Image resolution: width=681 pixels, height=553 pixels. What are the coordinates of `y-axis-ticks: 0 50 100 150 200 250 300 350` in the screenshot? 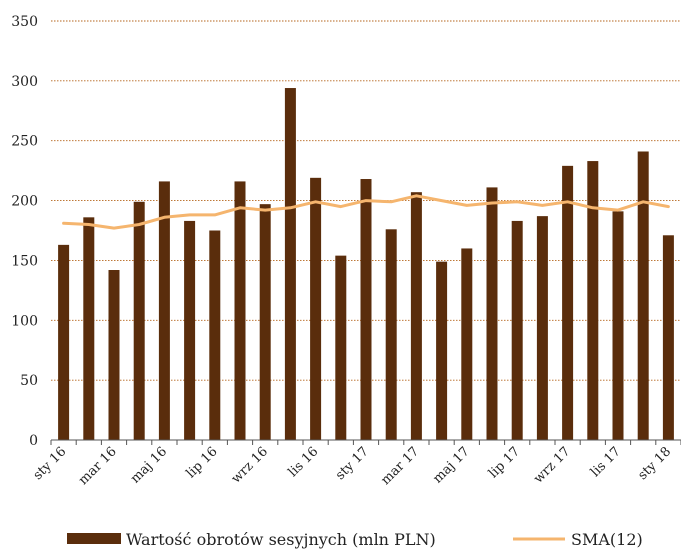 It's located at (24, 231).